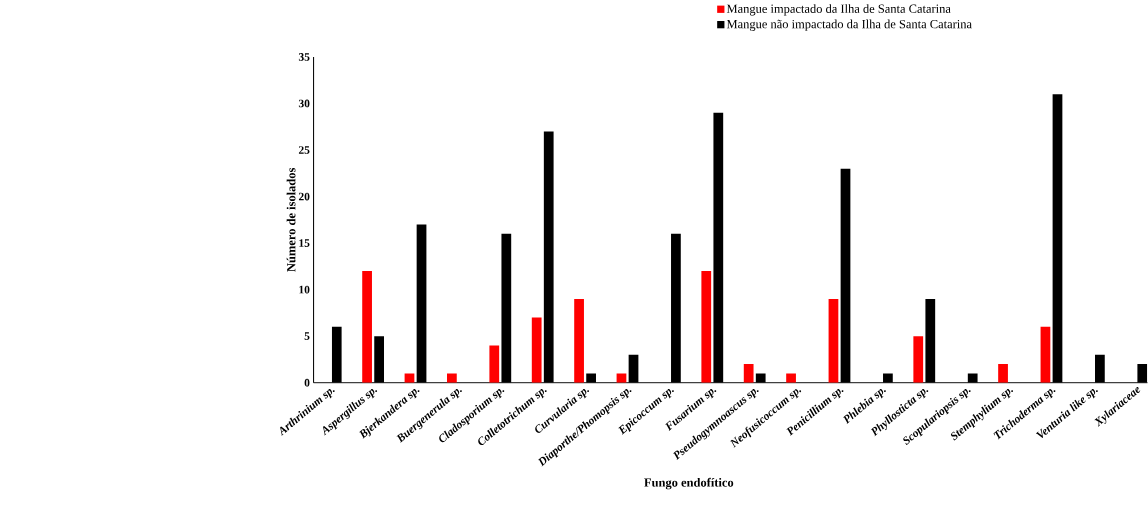 The width and height of the screenshot is (1148, 510). I want to click on y-tick-label: 15, so click(304, 243).